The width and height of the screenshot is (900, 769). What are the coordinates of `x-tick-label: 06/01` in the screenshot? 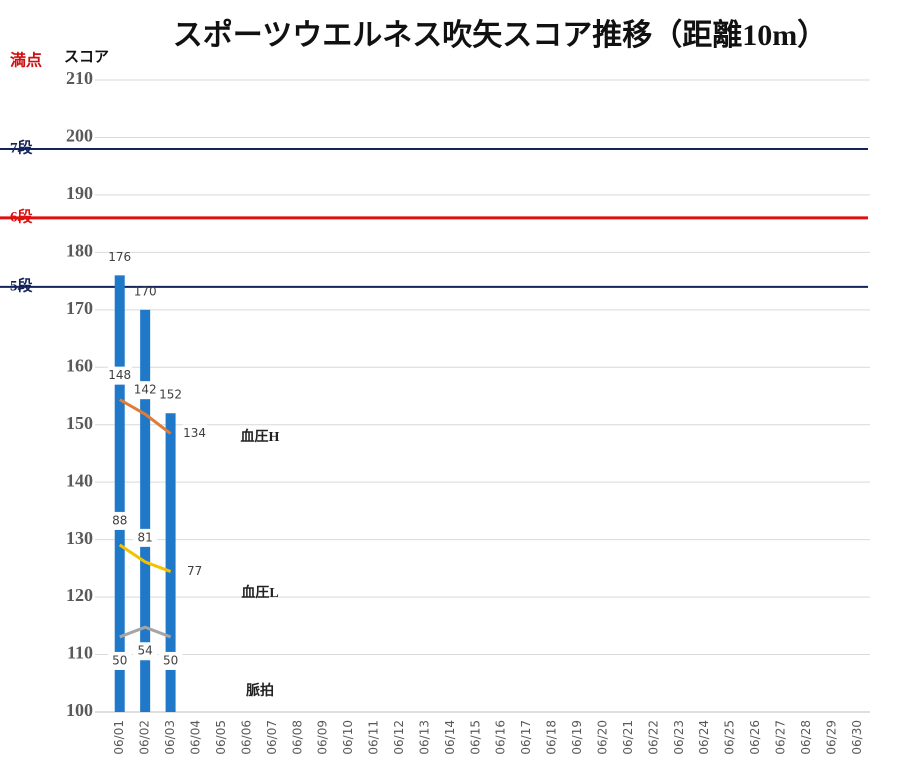 It's located at (119, 737).